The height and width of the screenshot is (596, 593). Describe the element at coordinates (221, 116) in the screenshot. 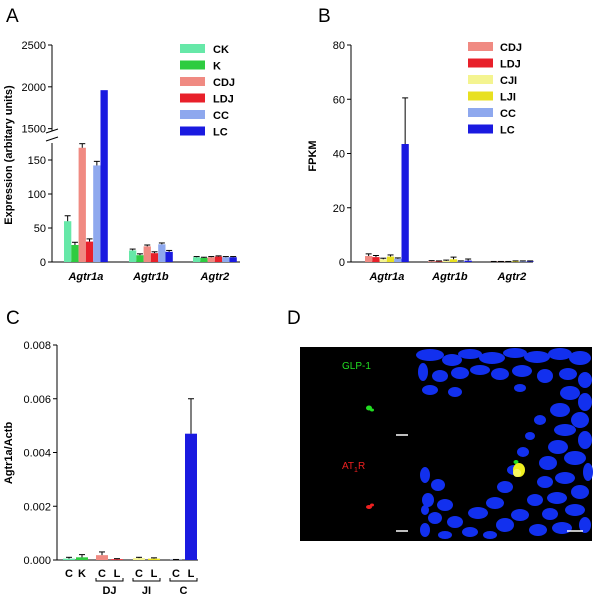

I see `legend-a-label-CC: CC` at that location.